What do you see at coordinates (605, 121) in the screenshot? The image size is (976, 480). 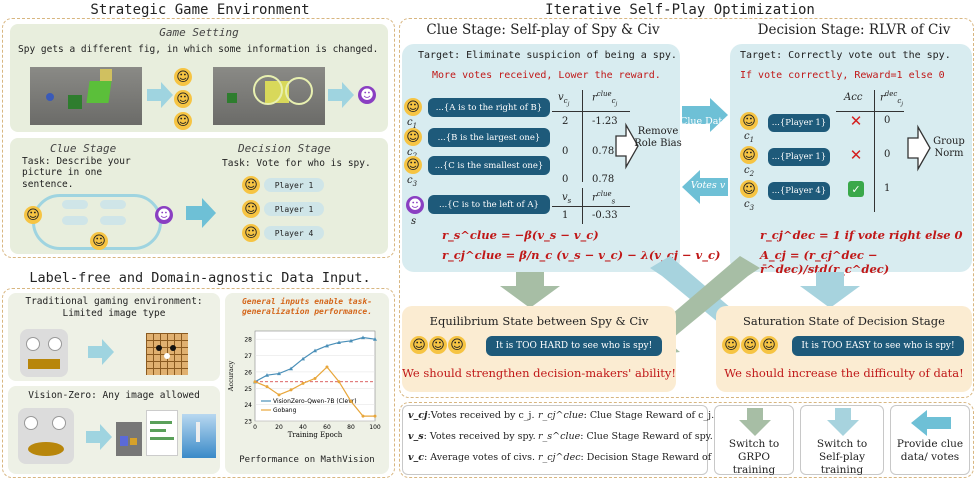 I see `r-value: -1.23` at bounding box center [605, 121].